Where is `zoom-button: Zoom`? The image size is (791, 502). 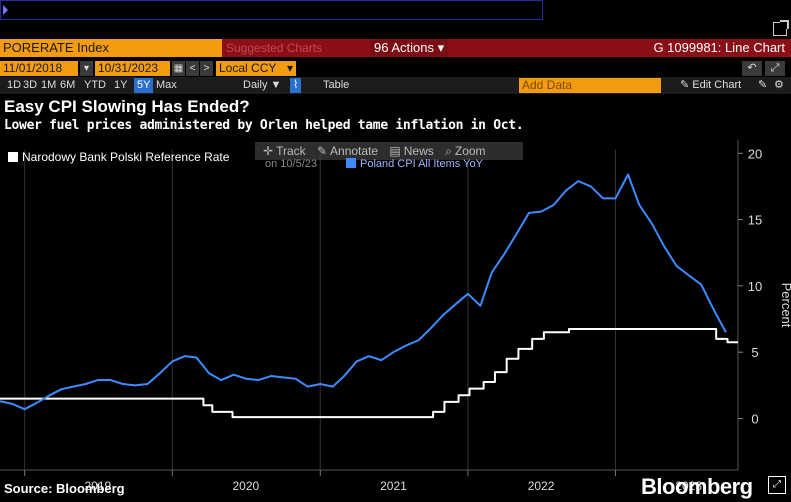
zoom-button: Zoom is located at coordinates (470, 151).